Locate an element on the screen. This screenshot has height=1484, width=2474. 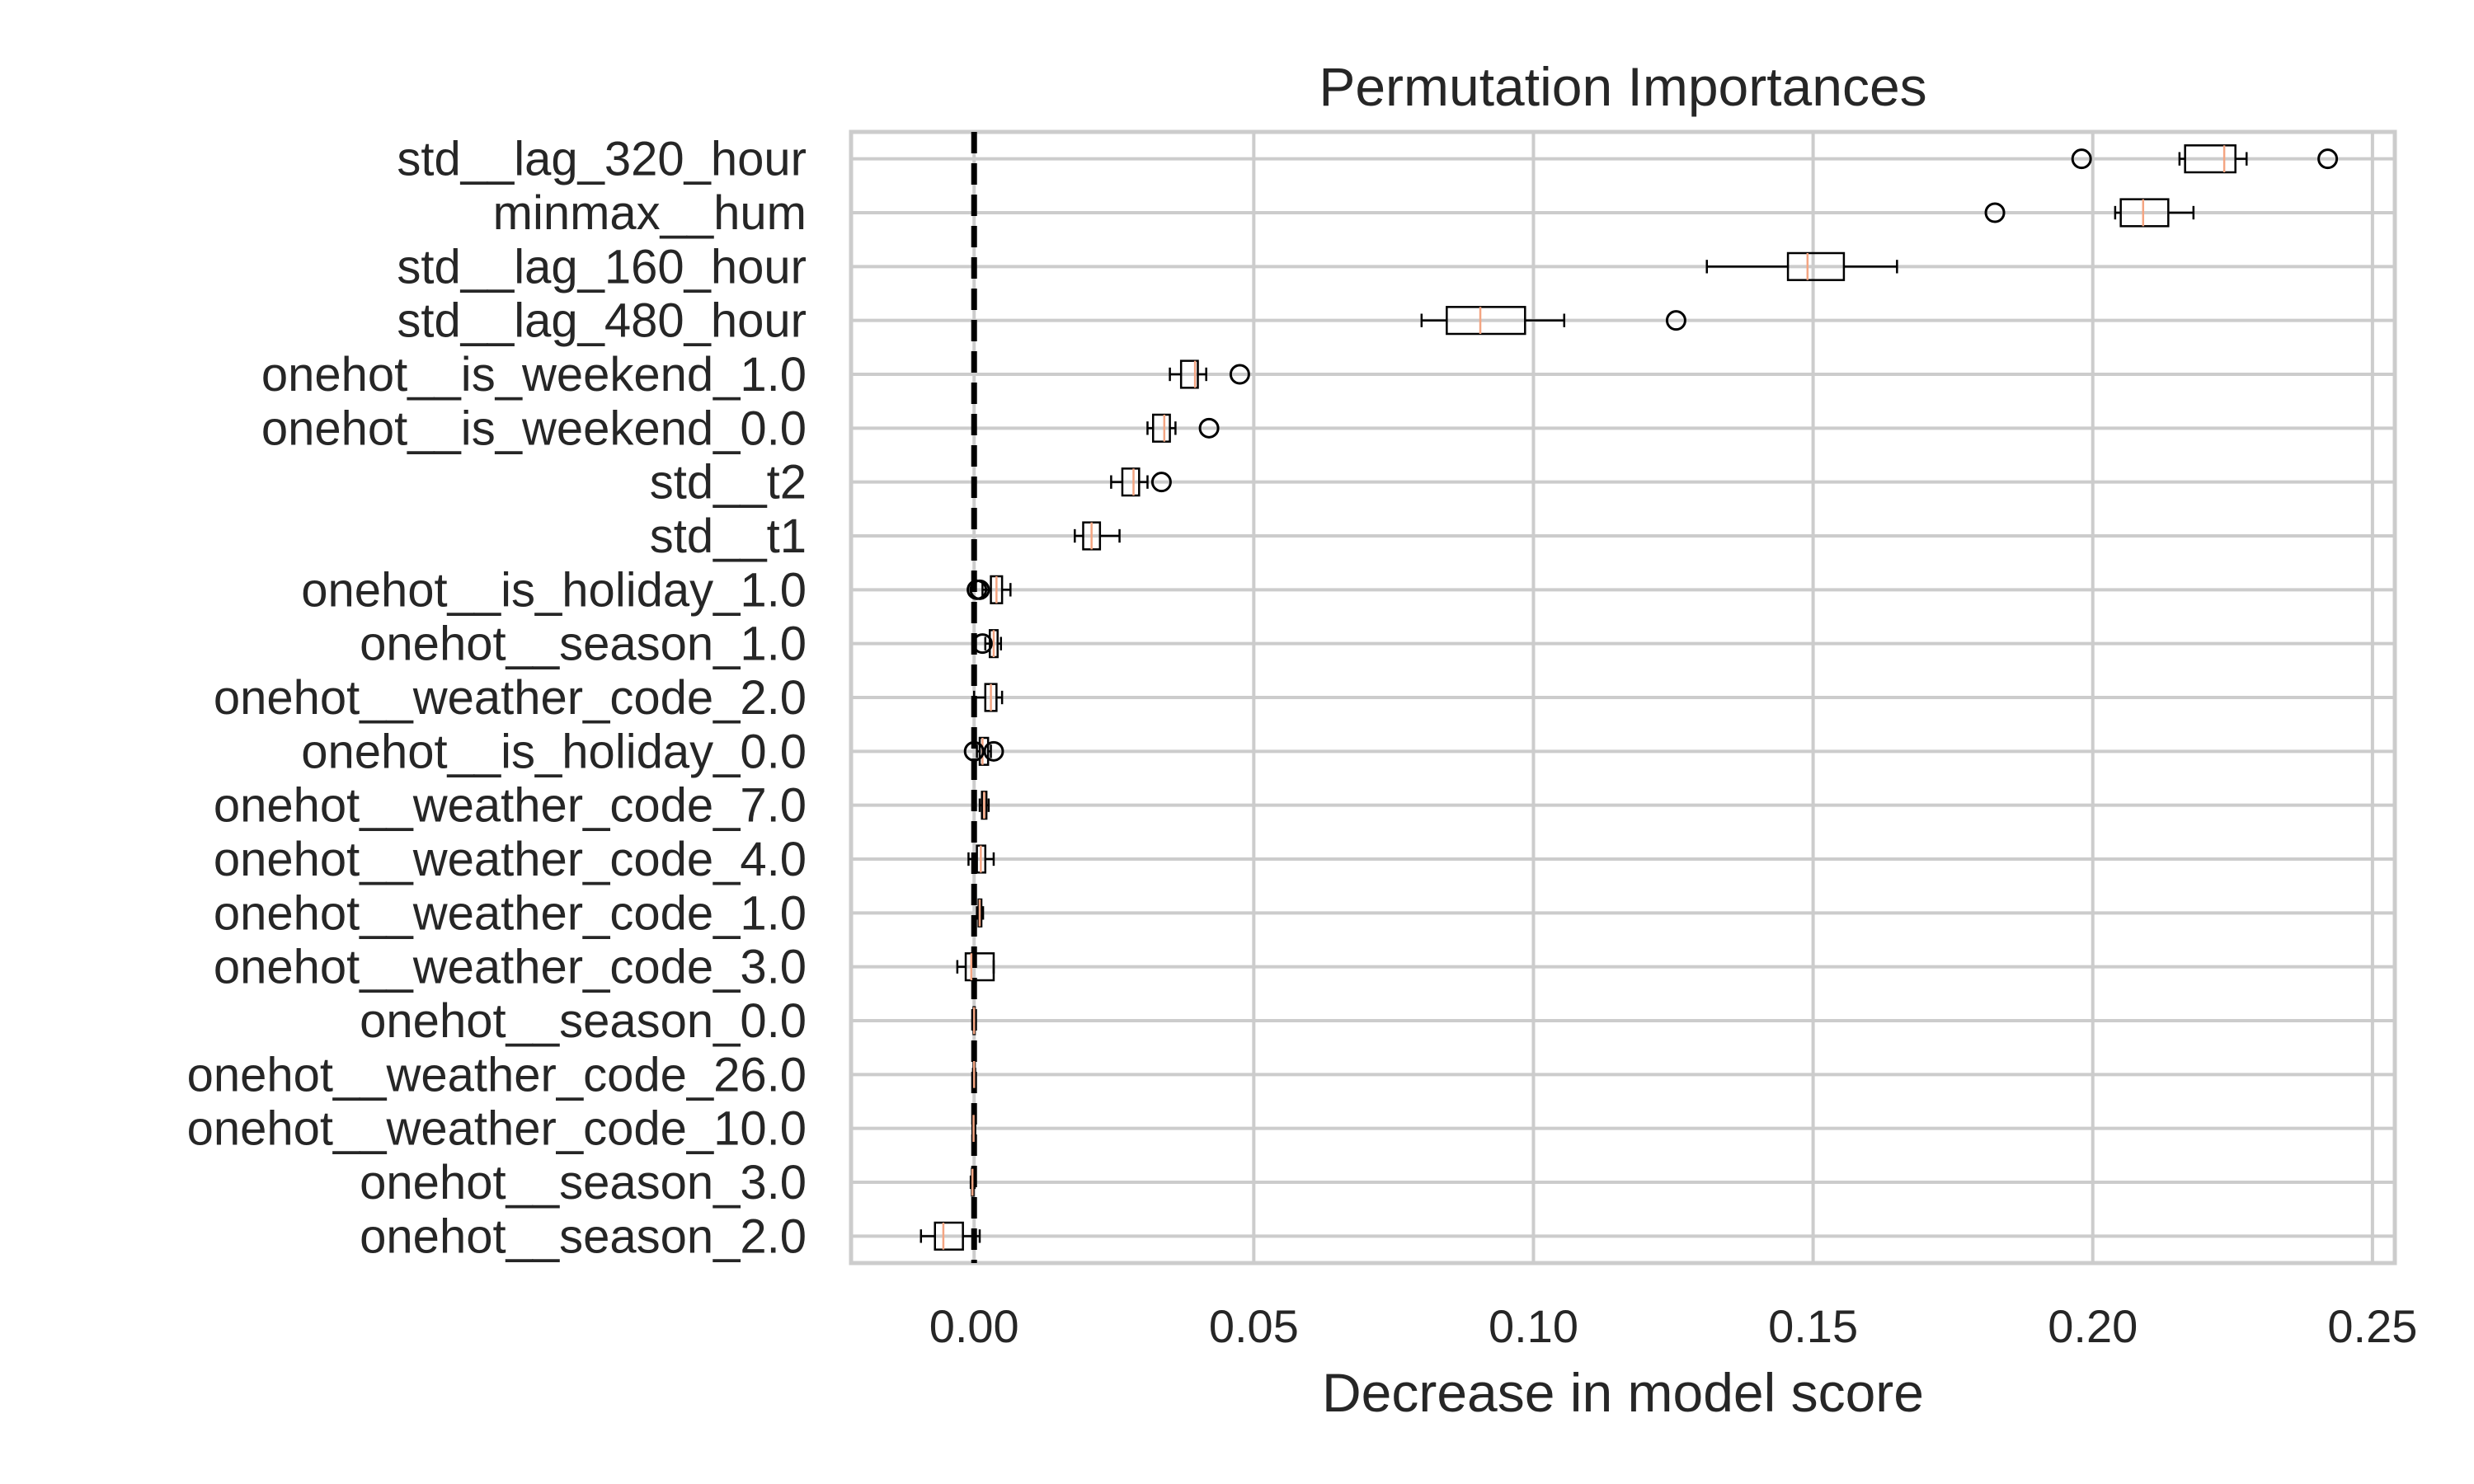
category-label: std__lag_480_hour is located at coordinates (602, 321).